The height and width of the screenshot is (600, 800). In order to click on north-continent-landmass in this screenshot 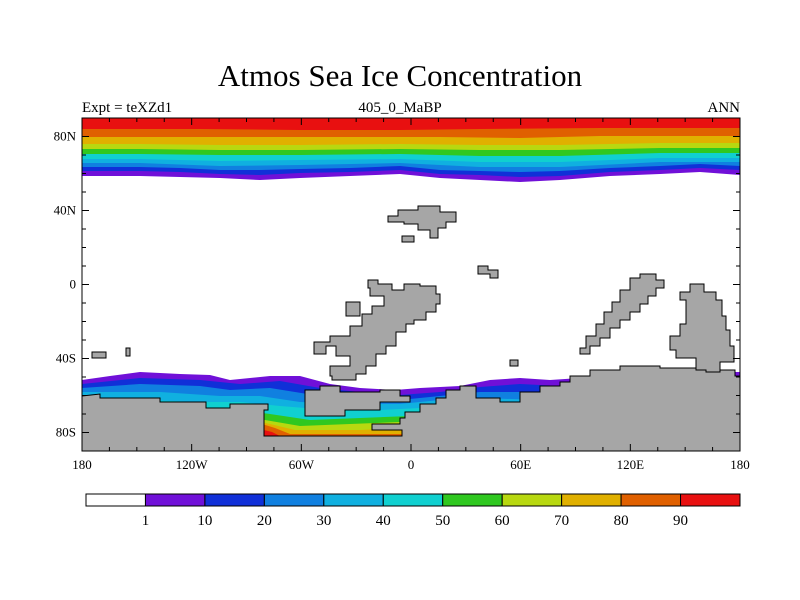, I will do `click(422, 222)`.